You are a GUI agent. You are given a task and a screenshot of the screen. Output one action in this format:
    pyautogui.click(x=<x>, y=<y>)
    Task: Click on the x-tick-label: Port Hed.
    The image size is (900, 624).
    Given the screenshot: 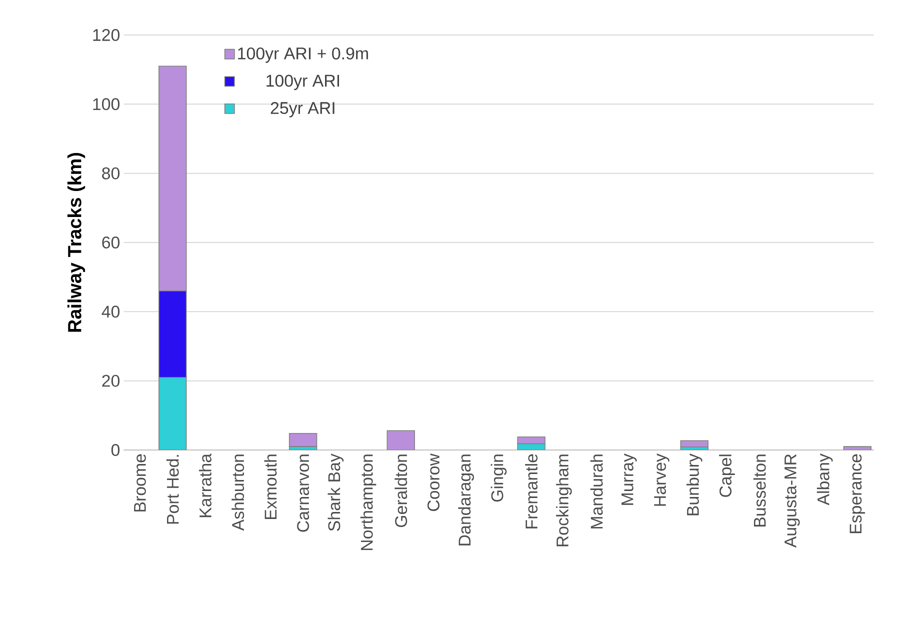 What is the action you would take?
    pyautogui.click(x=172, y=489)
    